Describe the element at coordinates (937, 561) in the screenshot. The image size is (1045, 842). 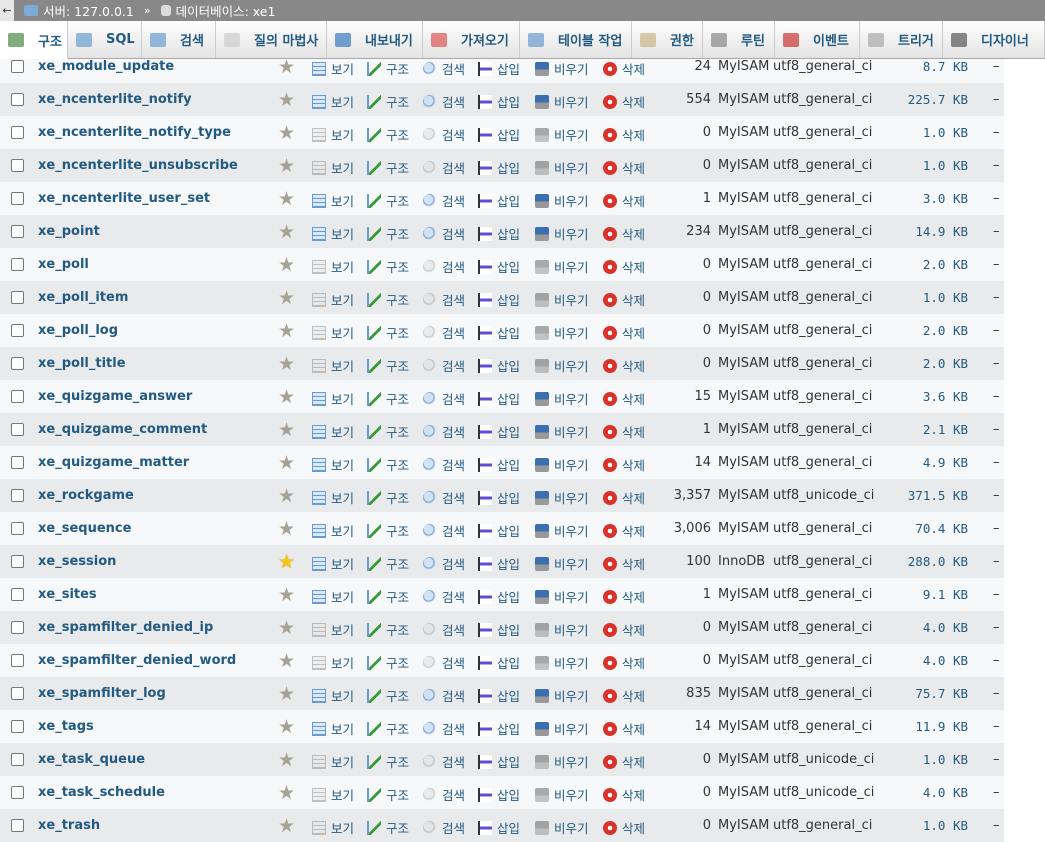
I see `table-size: 288.0 KB` at that location.